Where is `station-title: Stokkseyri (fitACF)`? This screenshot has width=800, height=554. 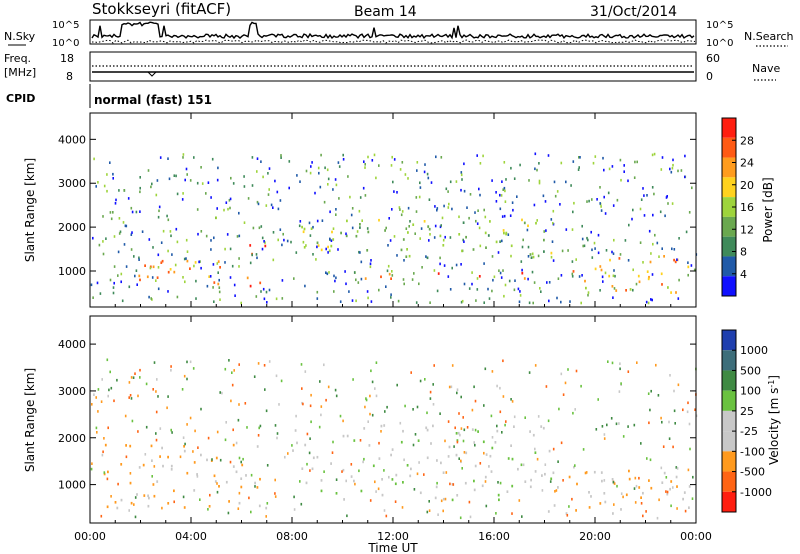
station-title: Stokkseyri (fitACF) is located at coordinates (161, 9).